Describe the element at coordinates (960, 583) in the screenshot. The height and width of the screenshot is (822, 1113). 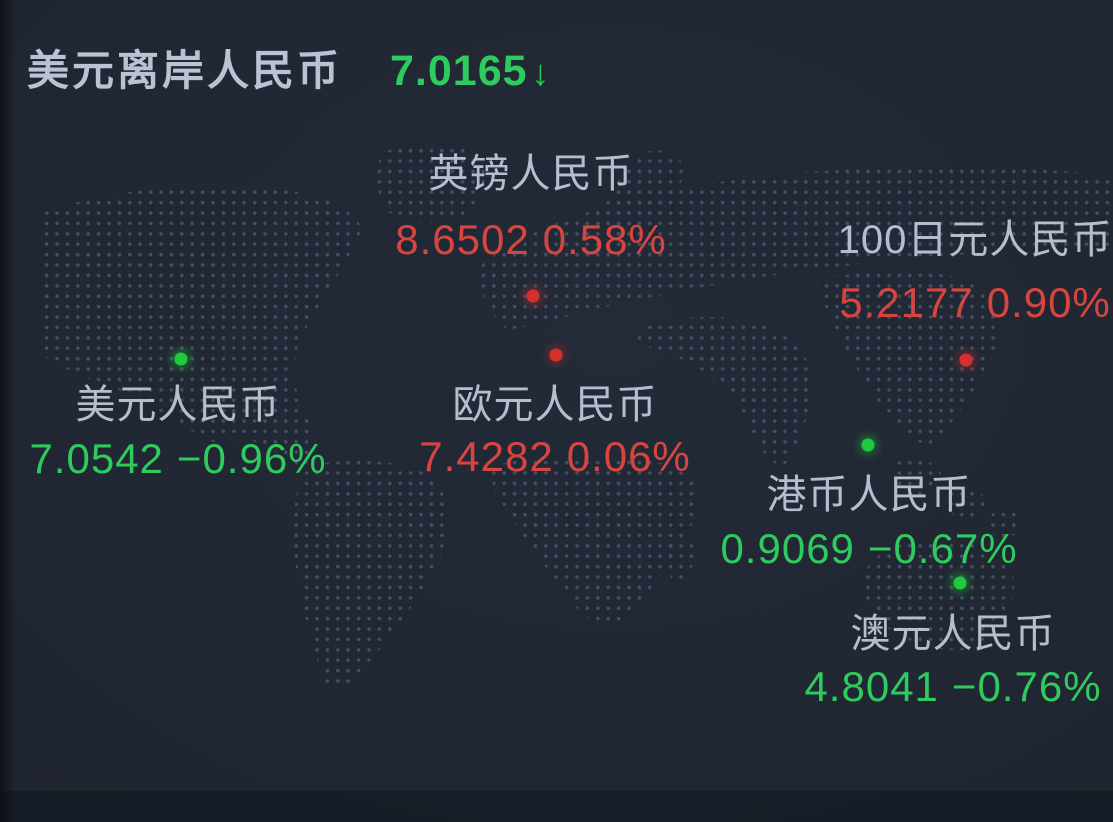
I see `marker-aud-cny` at that location.